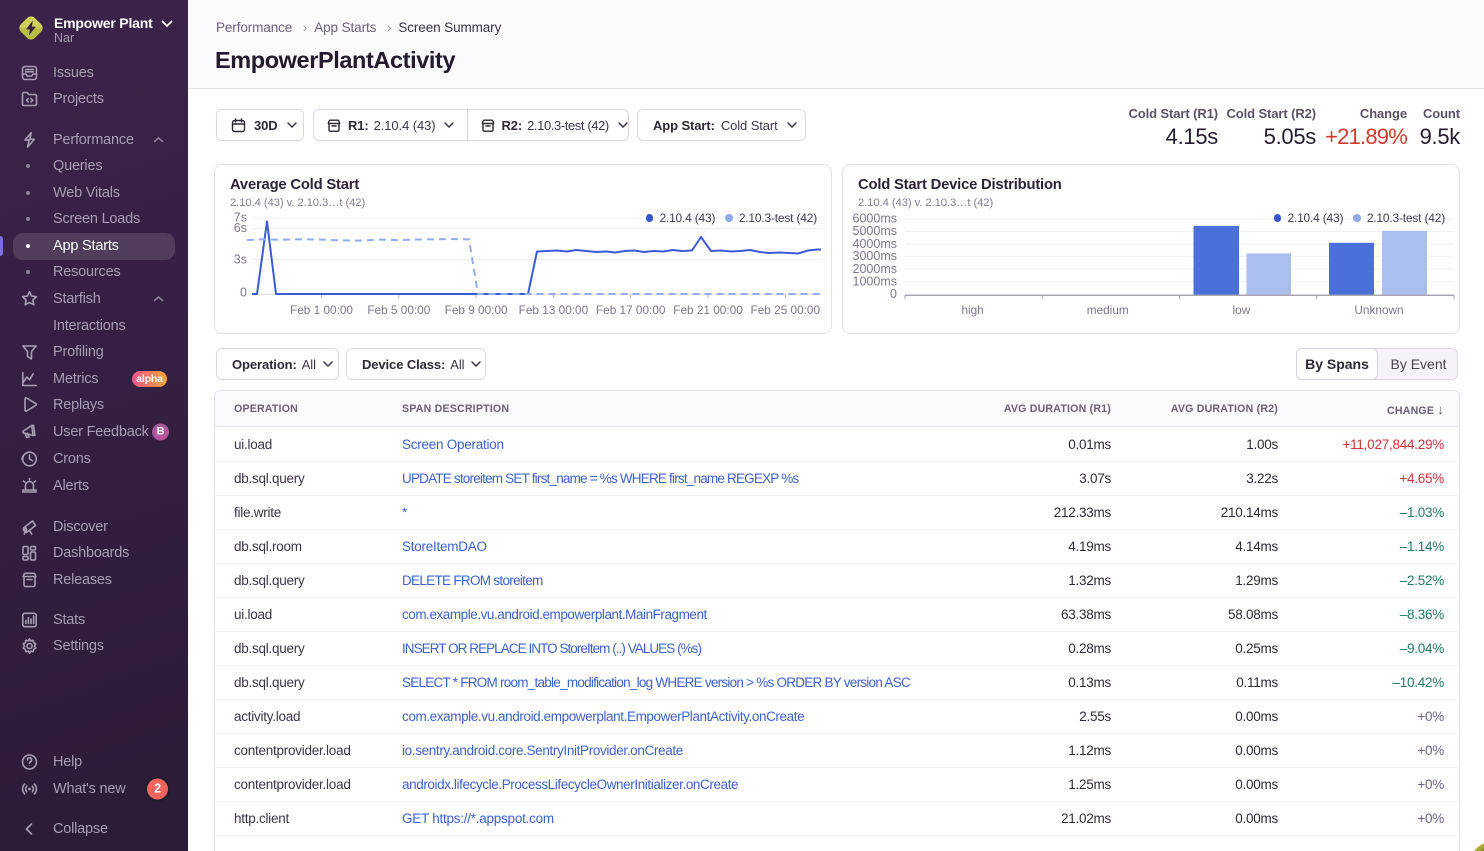 Image resolution: width=1484 pixels, height=851 pixels. What do you see at coordinates (708, 310) in the screenshot?
I see `svg-text: Feb 21 00:00` at bounding box center [708, 310].